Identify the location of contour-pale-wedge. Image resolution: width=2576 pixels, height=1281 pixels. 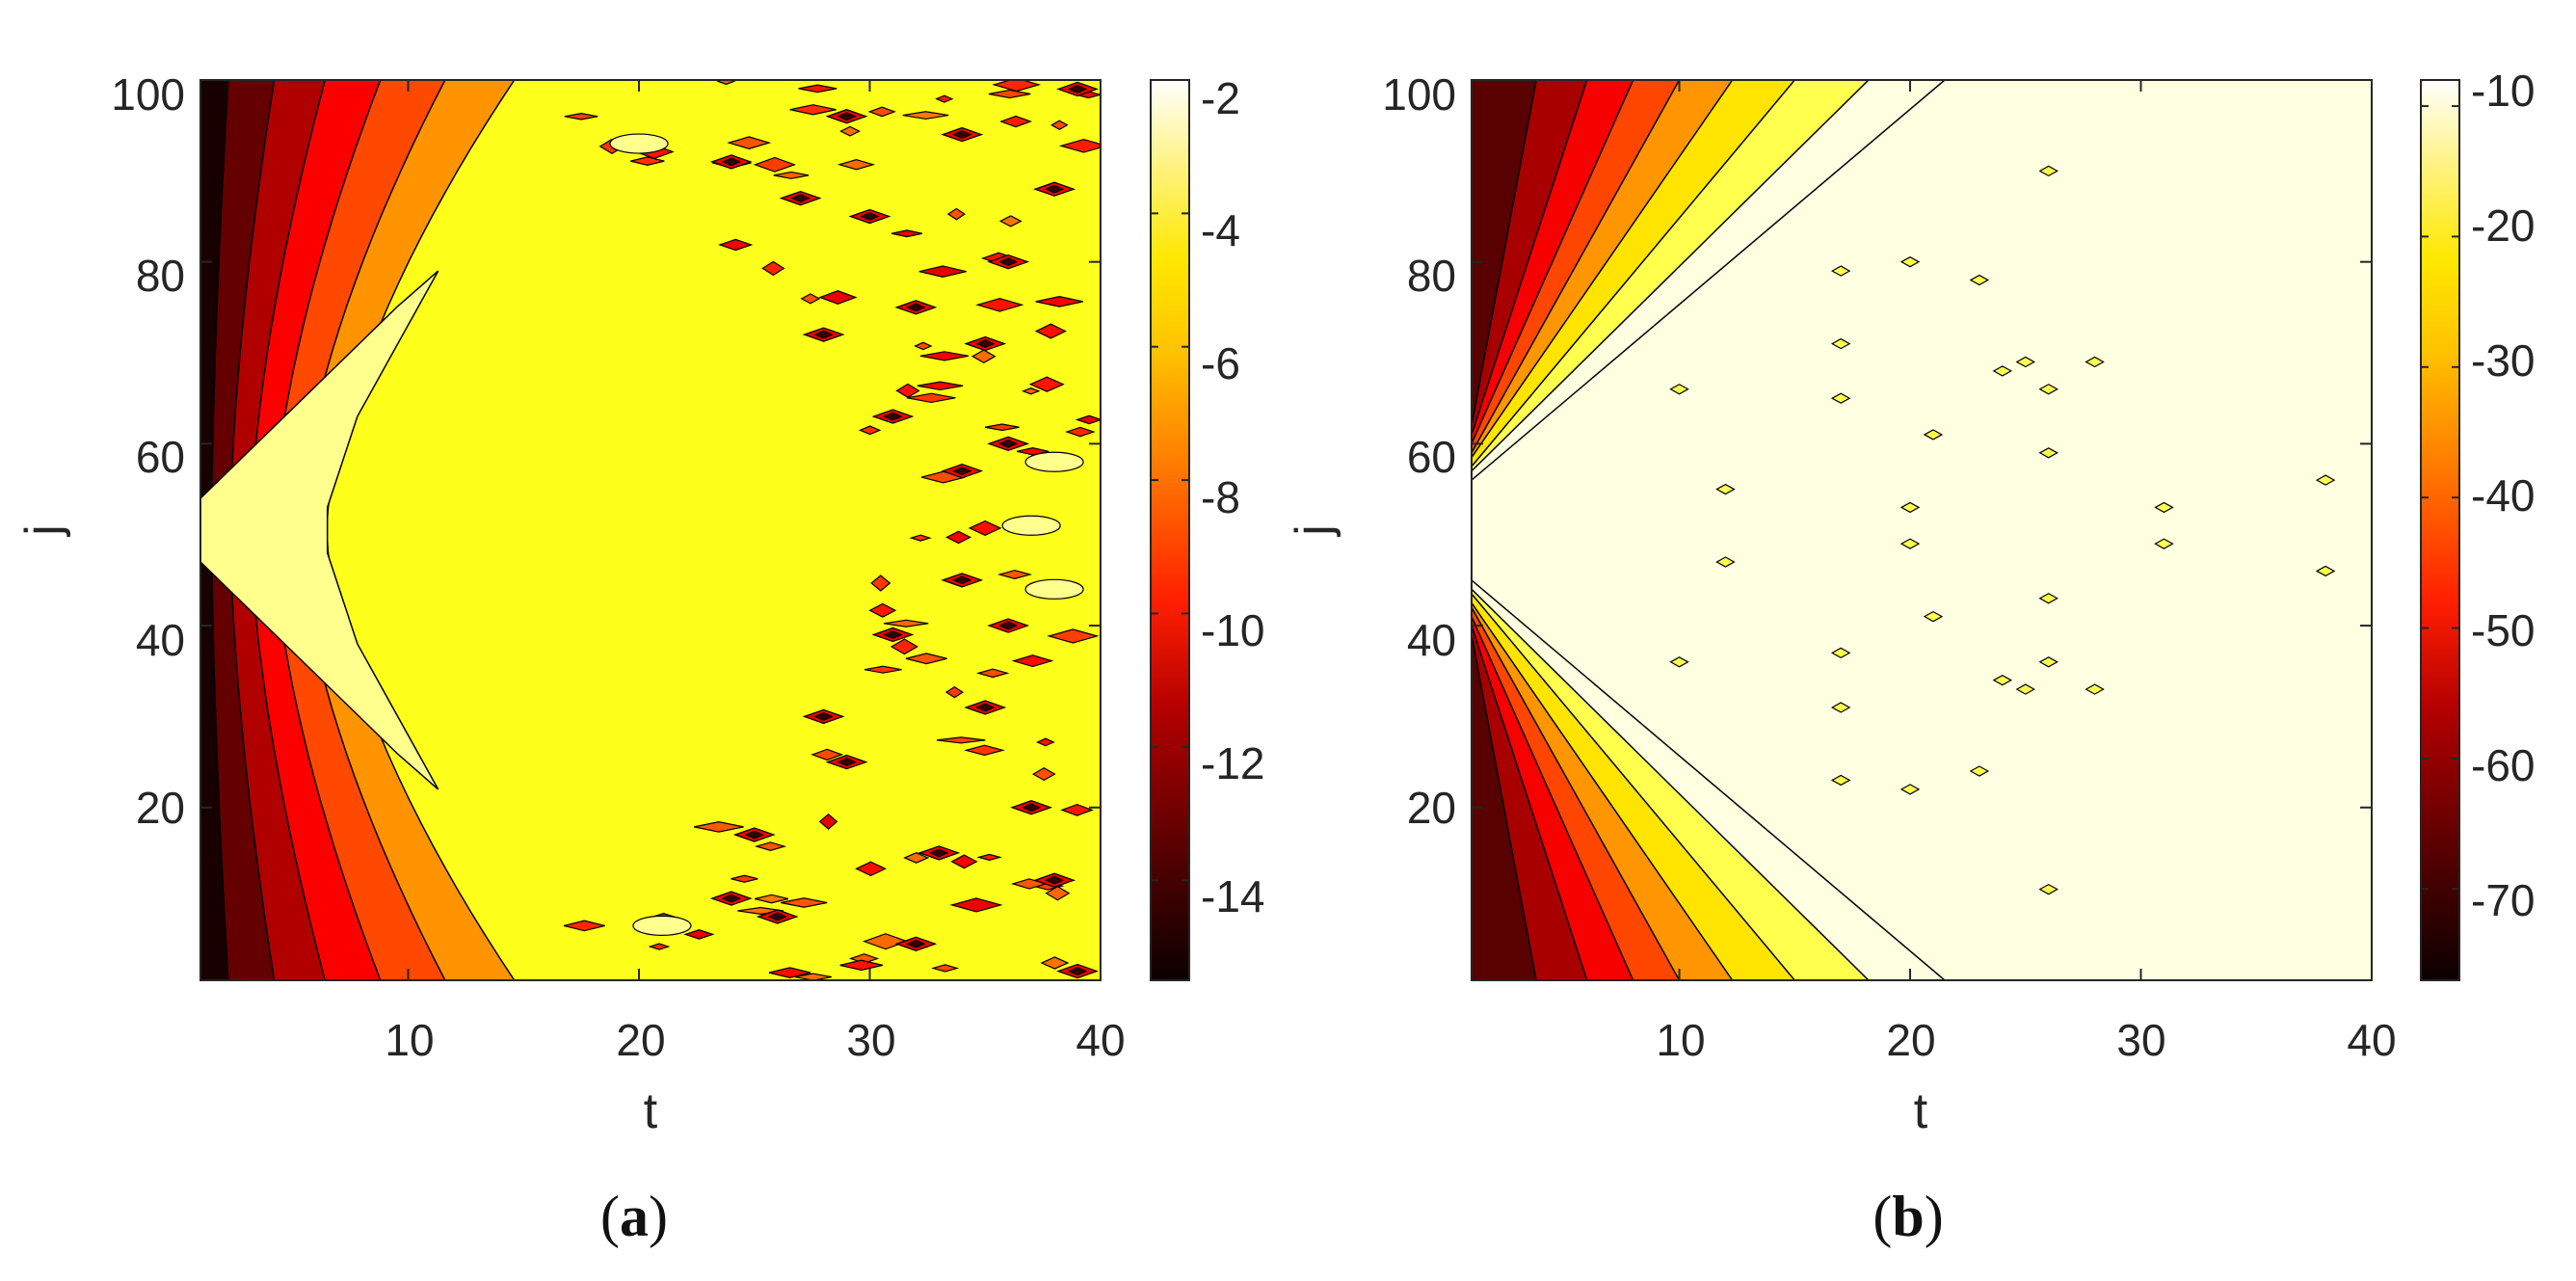
(319, 530).